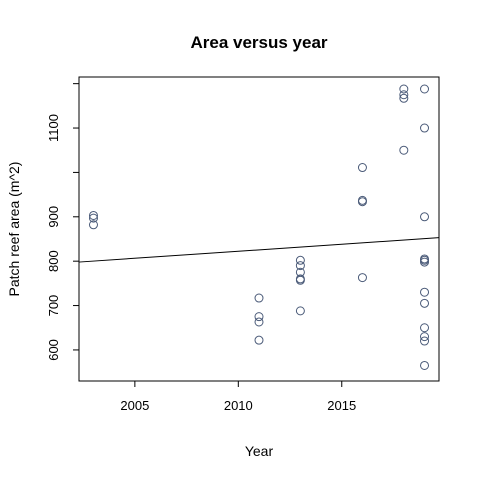 This screenshot has height=480, width=480. What do you see at coordinates (53, 261) in the screenshot?
I see `y-tick-label: 800` at bounding box center [53, 261].